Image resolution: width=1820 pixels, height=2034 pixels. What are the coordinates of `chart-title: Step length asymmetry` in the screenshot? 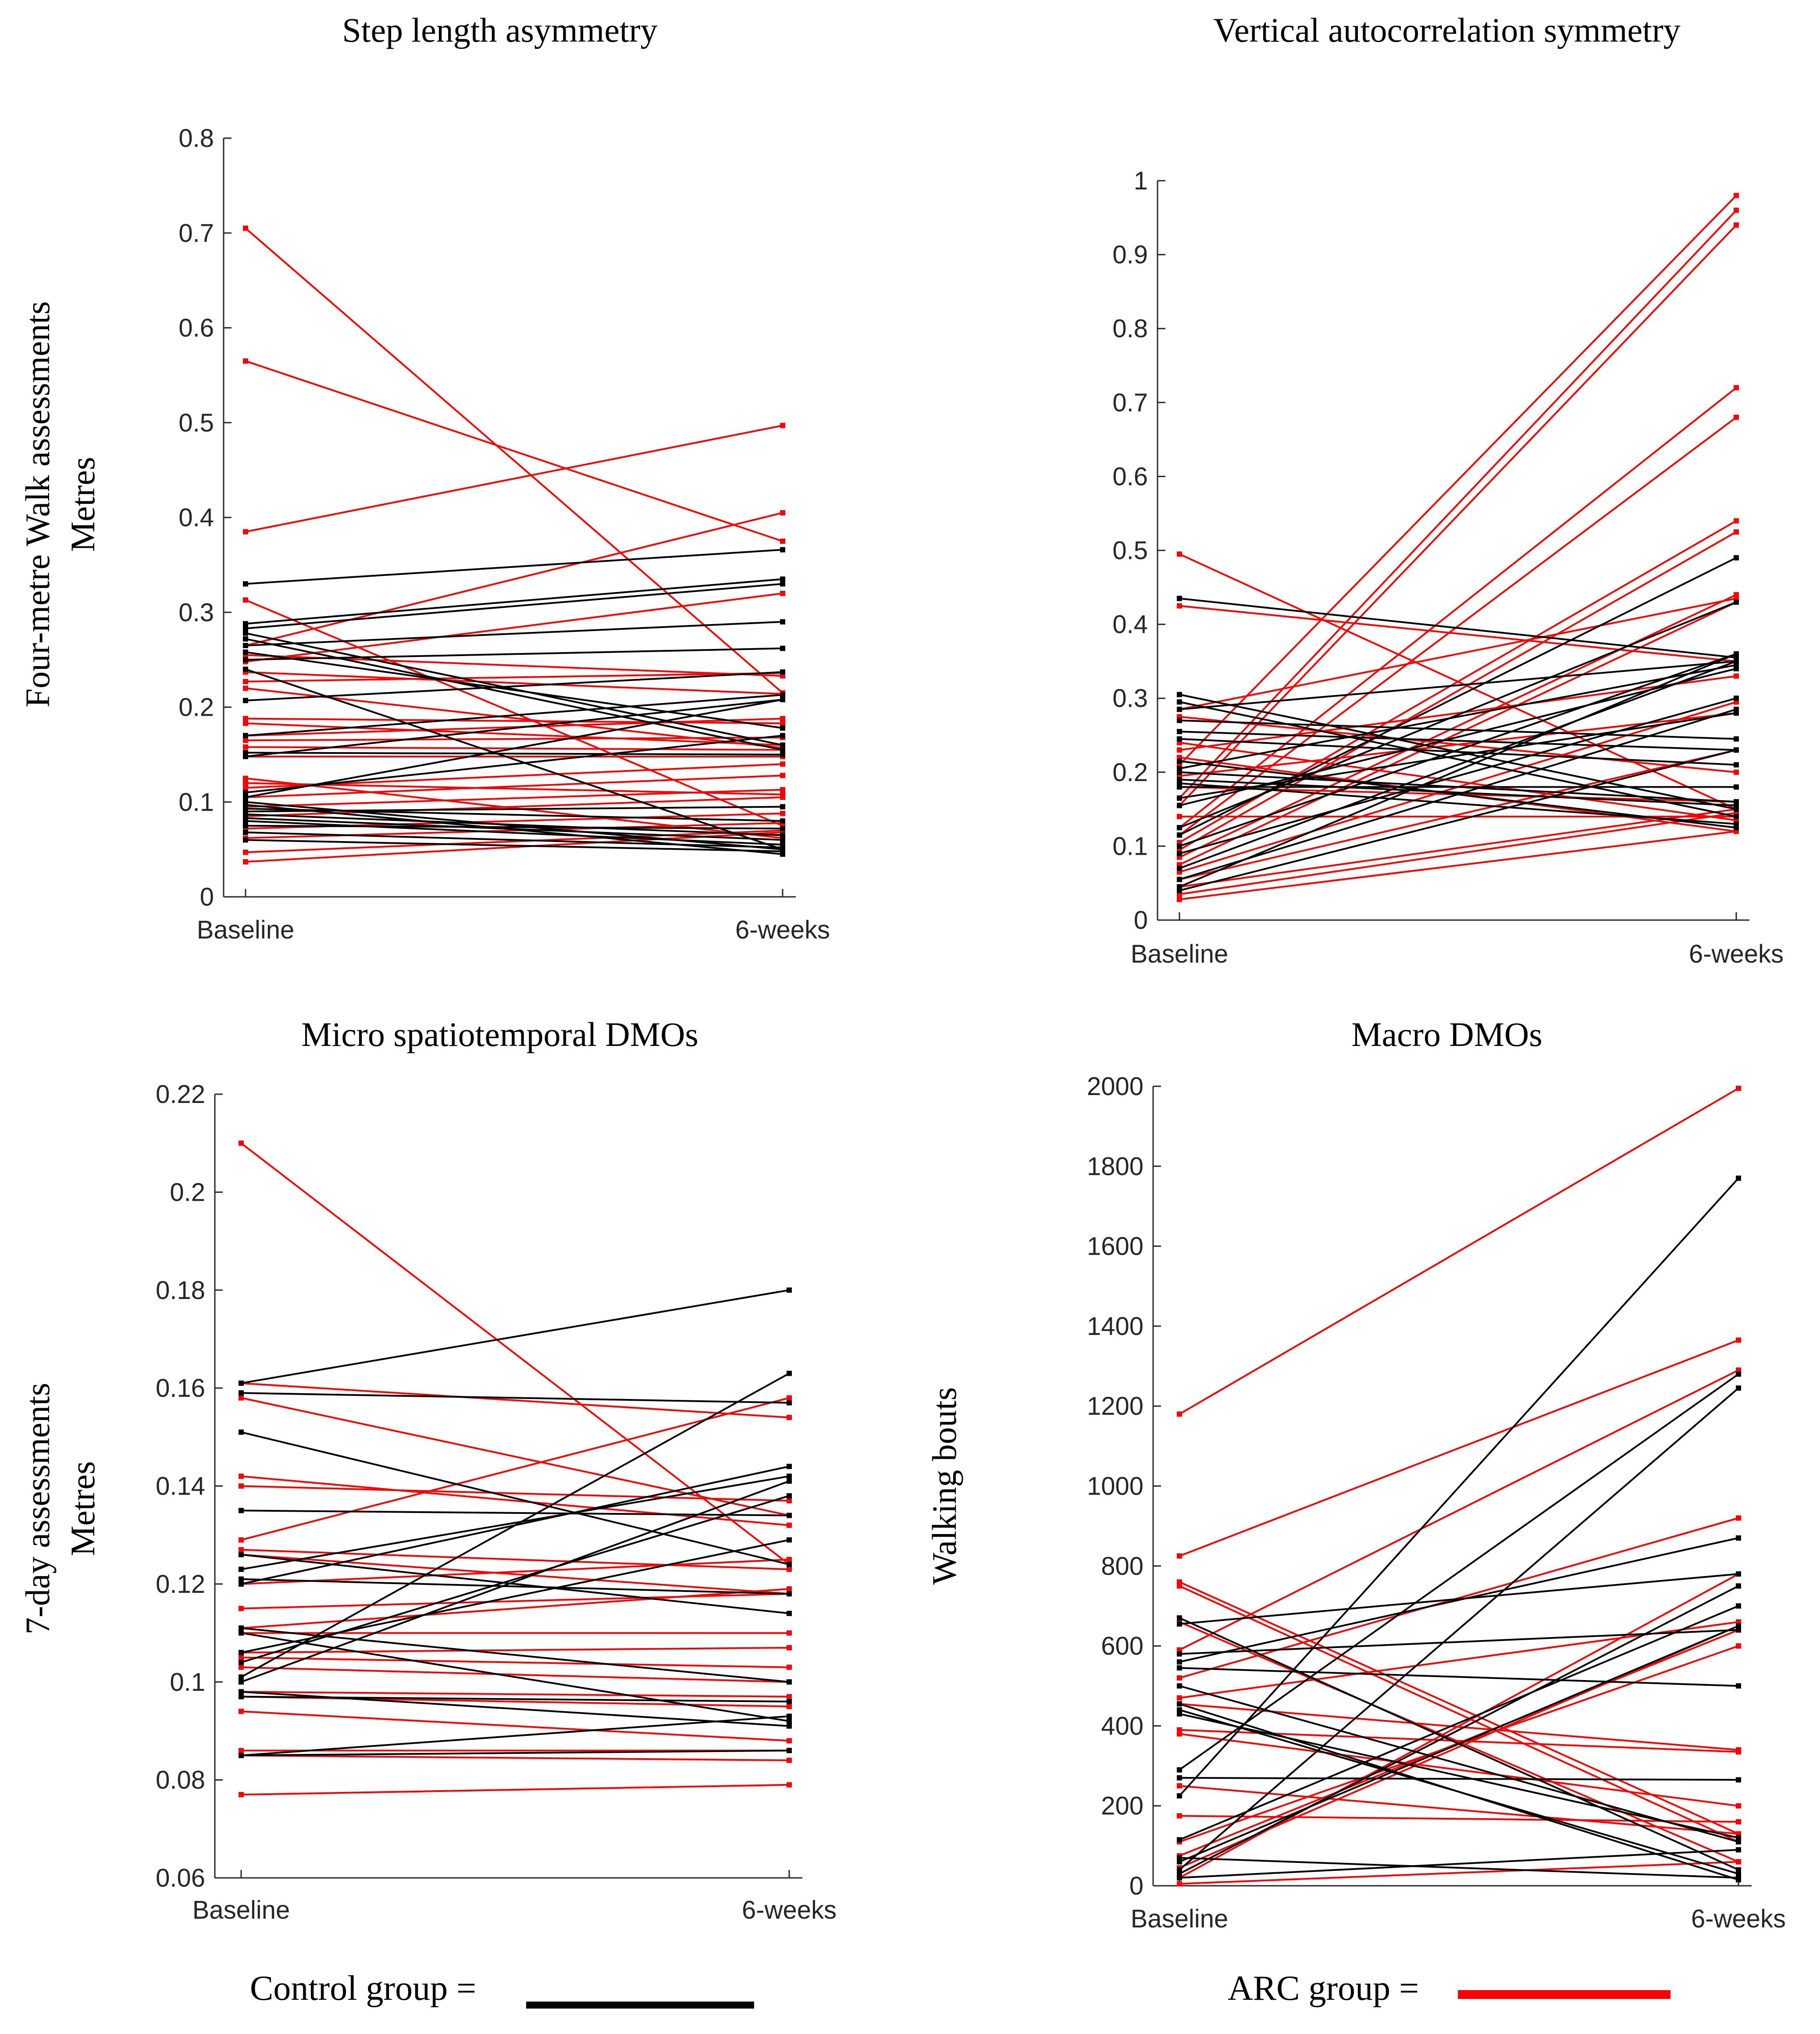 It's located at (499, 30).